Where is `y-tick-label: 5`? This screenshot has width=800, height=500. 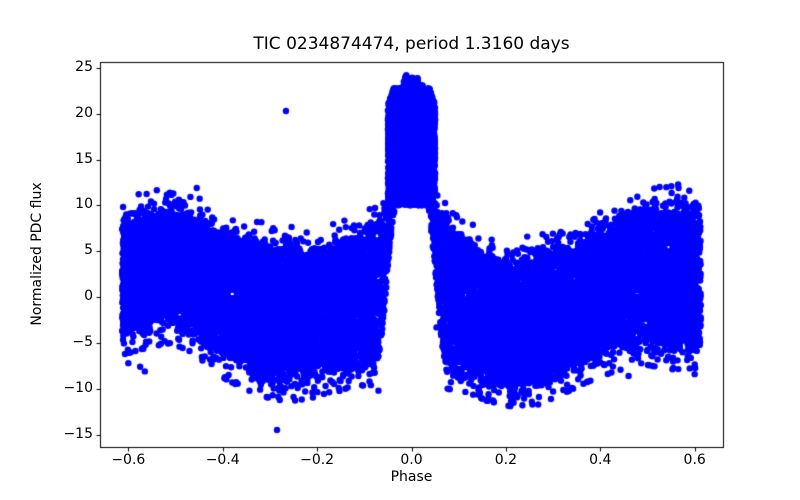 y-tick-label: 5 is located at coordinates (88, 250).